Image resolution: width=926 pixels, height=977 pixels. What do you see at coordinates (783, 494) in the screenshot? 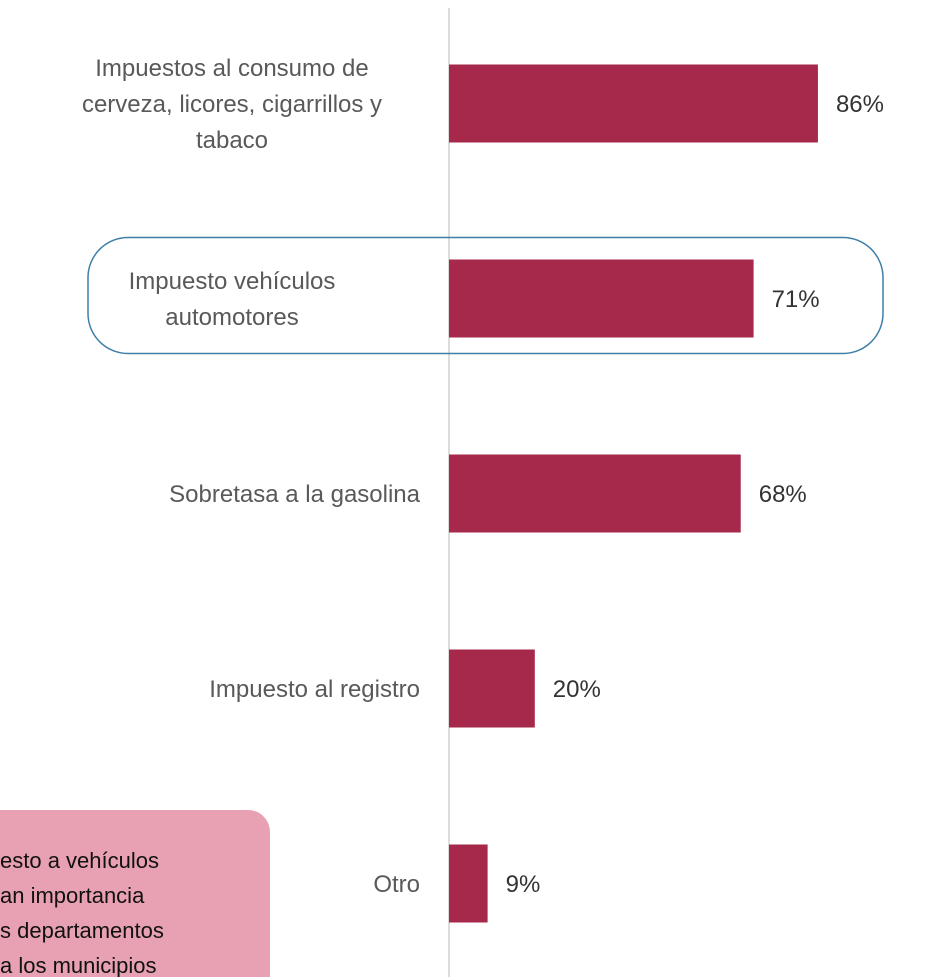
I see `value-label: 68%` at bounding box center [783, 494].